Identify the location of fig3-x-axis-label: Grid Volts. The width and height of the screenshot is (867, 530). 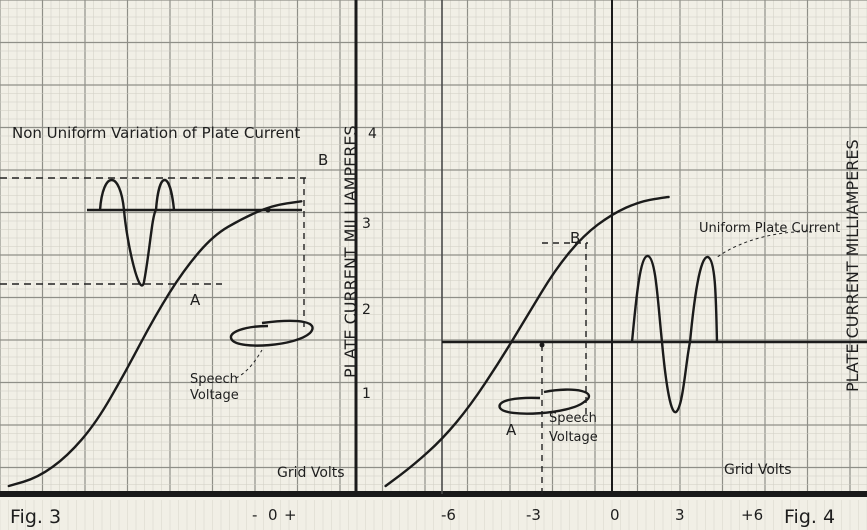
(311, 473).